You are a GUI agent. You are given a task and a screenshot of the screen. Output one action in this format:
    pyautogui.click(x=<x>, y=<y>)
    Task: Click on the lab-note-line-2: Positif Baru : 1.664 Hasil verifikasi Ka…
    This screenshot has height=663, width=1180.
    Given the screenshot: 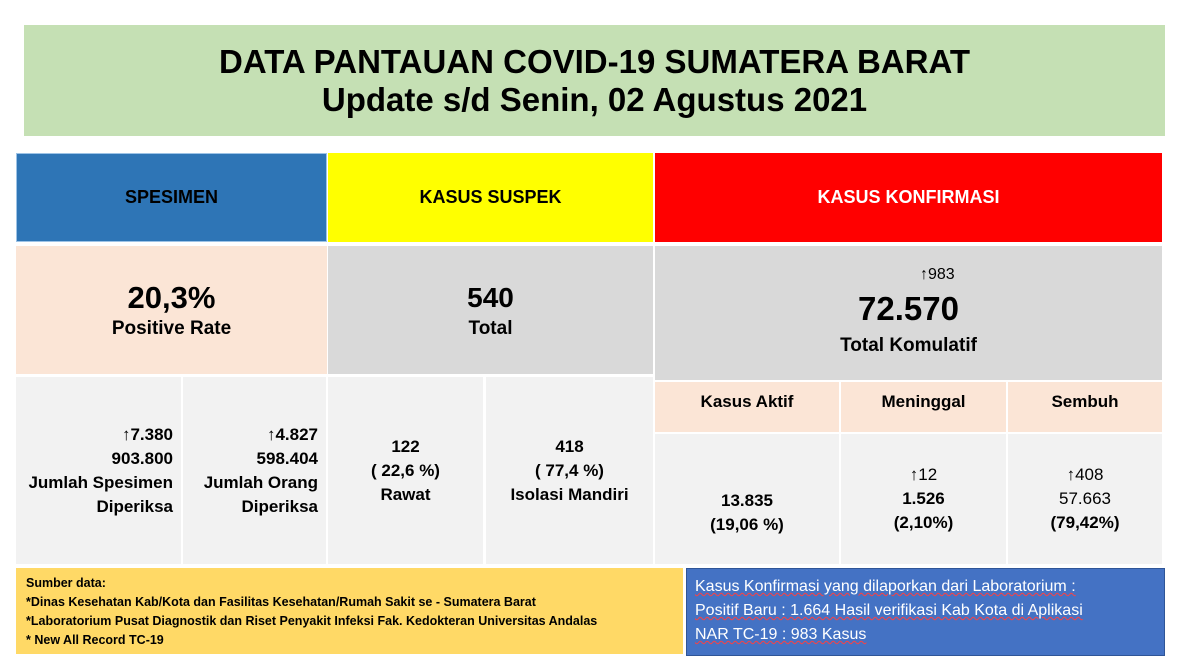 What is the action you would take?
    pyautogui.click(x=889, y=610)
    